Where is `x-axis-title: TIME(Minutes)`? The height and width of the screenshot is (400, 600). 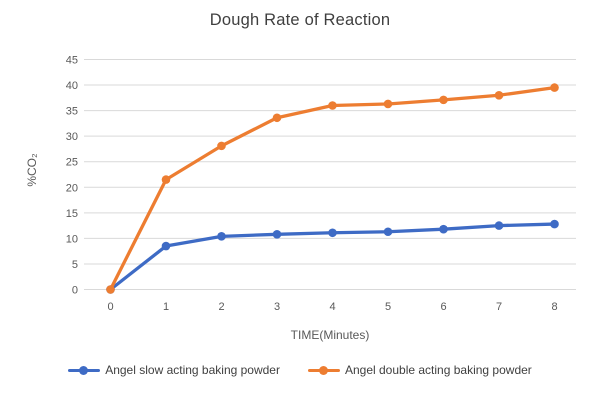
x-axis-title: TIME(Minutes) is located at coordinates (330, 335).